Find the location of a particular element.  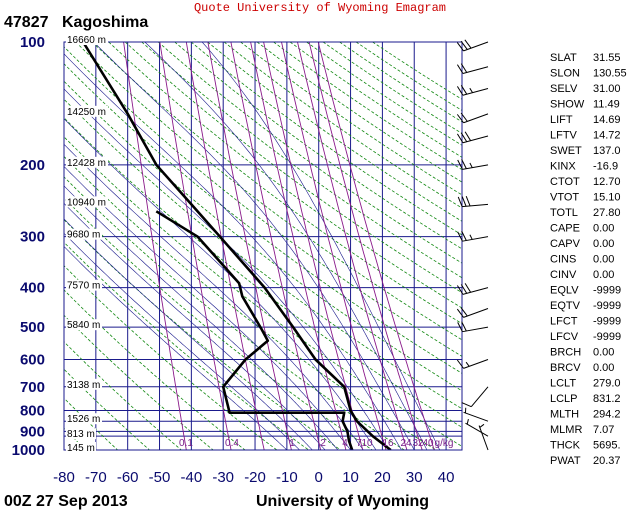

index-value: 279.0 is located at coordinates (607, 384).